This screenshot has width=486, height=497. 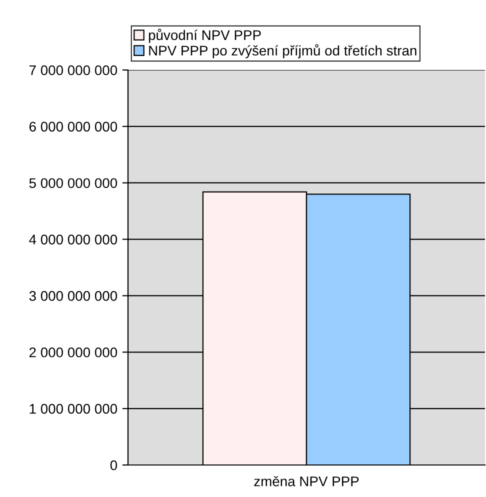 I want to click on x-tick-label: změna NPV PPP, so click(x=306, y=481).